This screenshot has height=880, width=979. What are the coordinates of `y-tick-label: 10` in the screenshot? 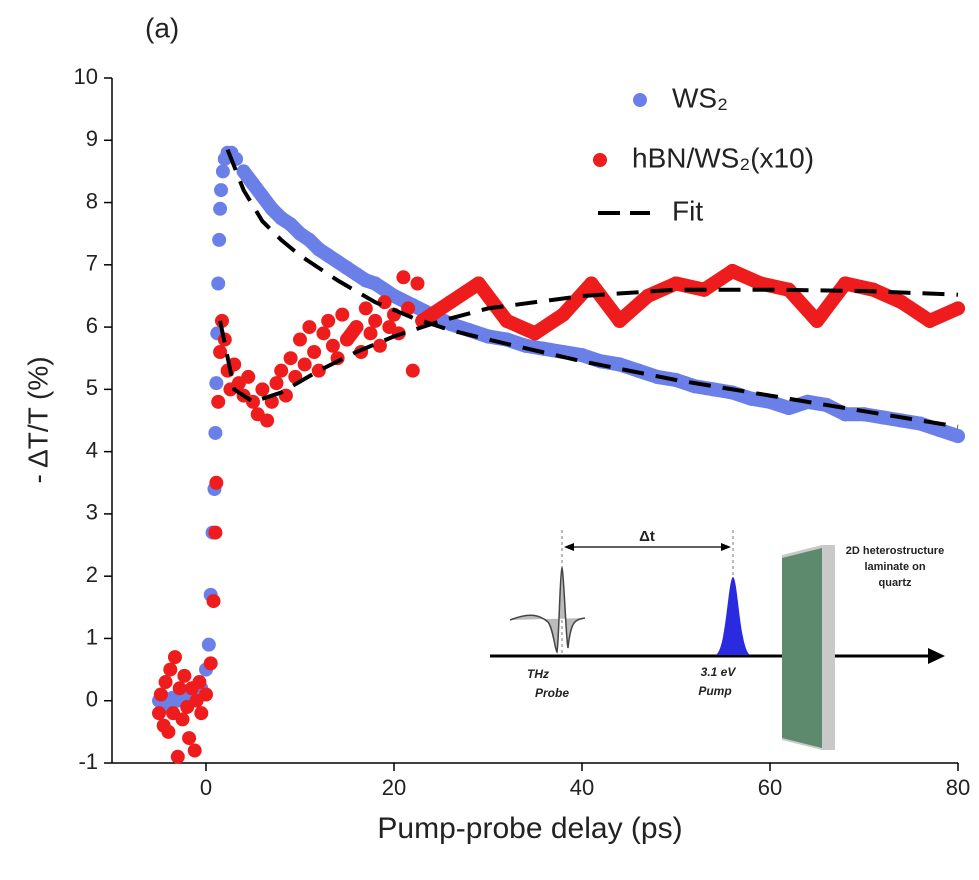 It's located at (86, 76).